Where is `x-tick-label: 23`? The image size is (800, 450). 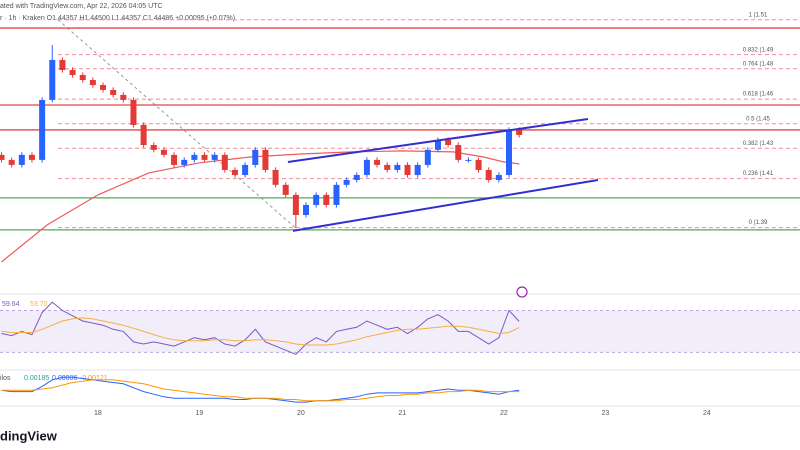 x-tick-label: 23 is located at coordinates (606, 413).